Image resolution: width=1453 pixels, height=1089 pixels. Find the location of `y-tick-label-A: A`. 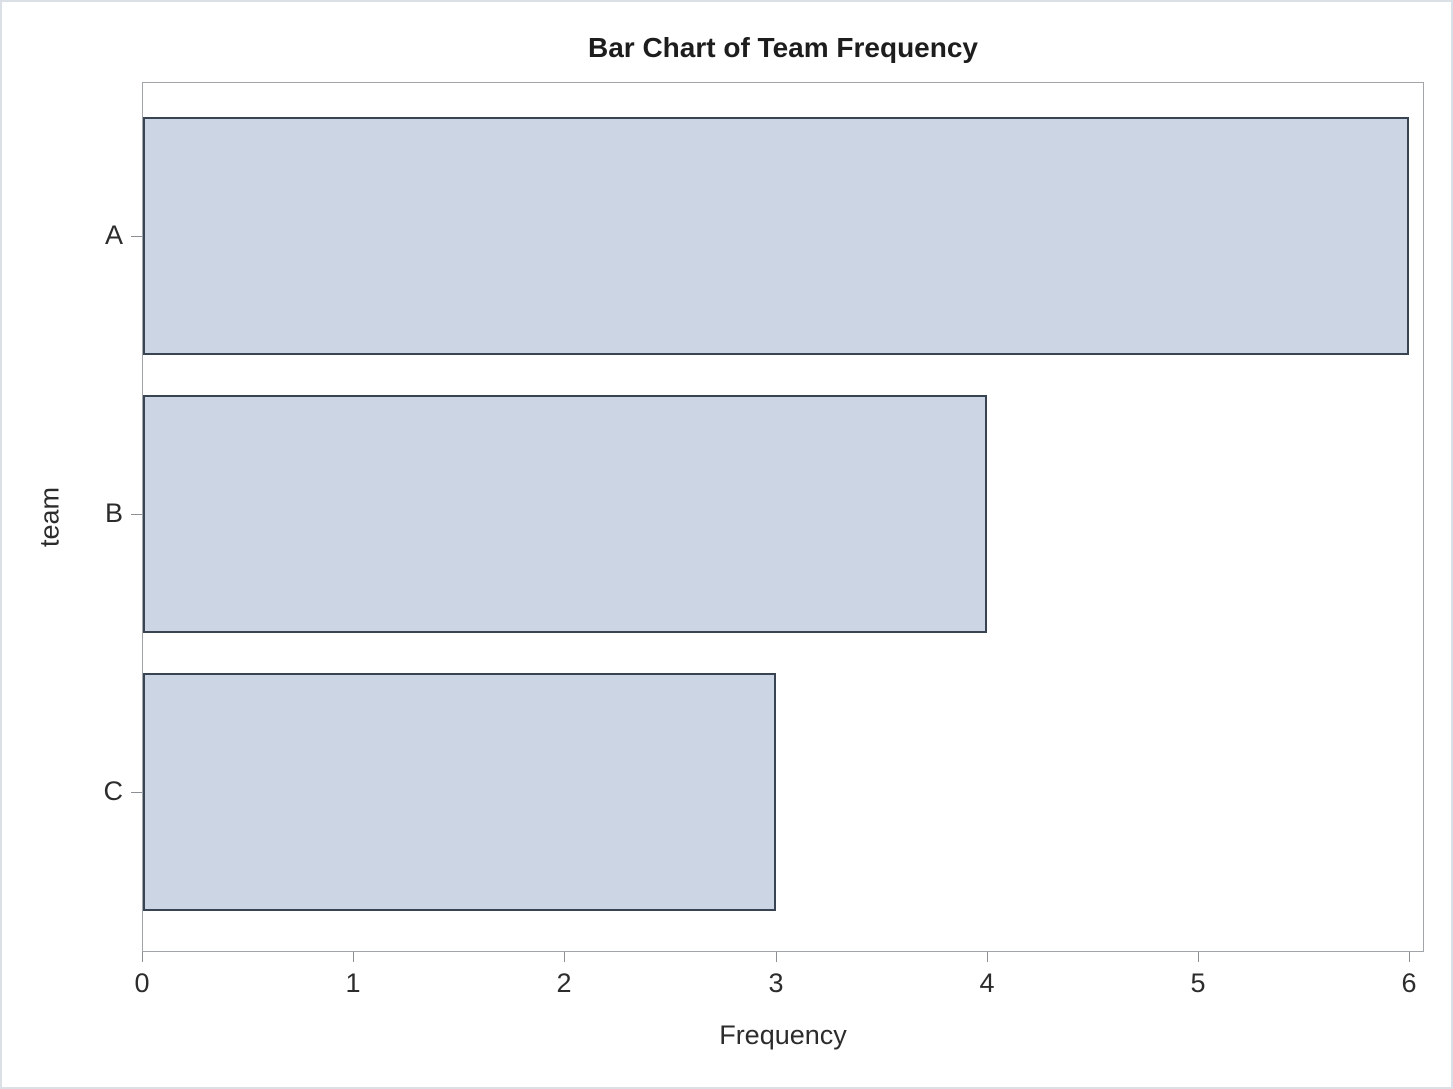

y-tick-label-A: A is located at coordinates (113, 235).